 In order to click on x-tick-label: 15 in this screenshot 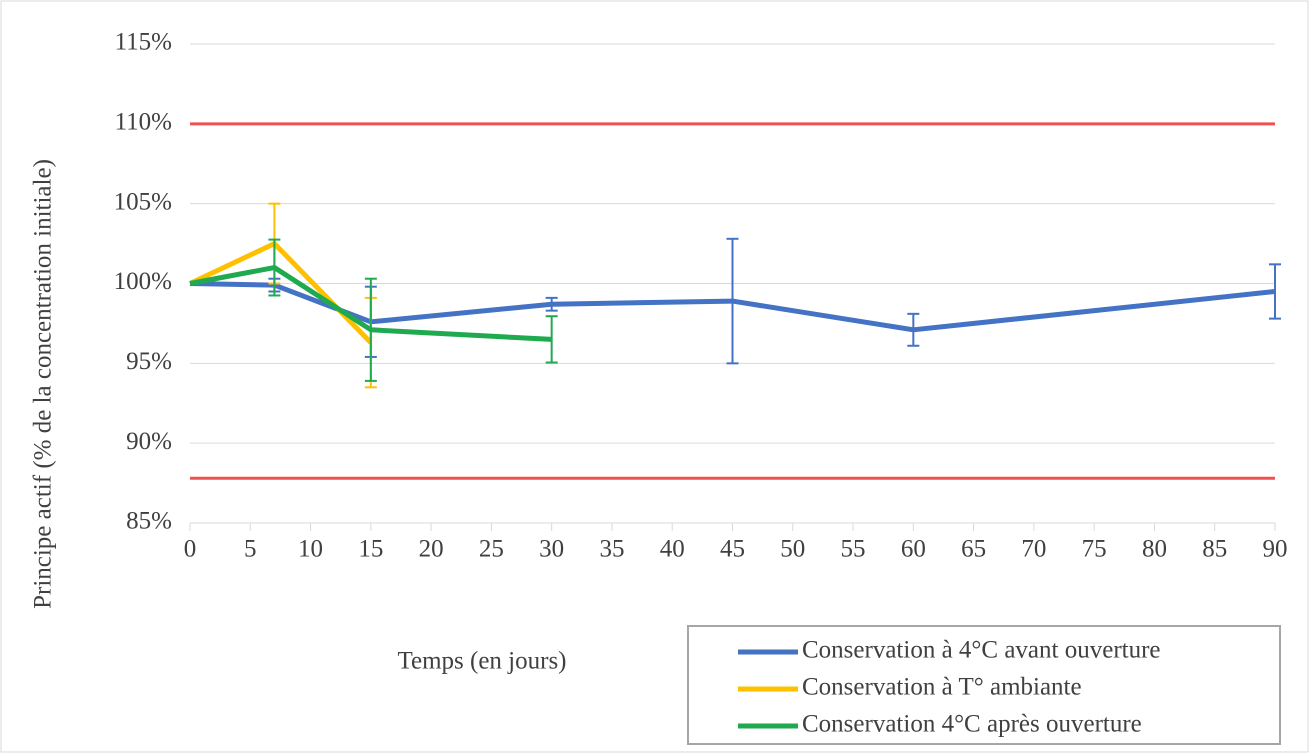, I will do `click(370, 549)`.